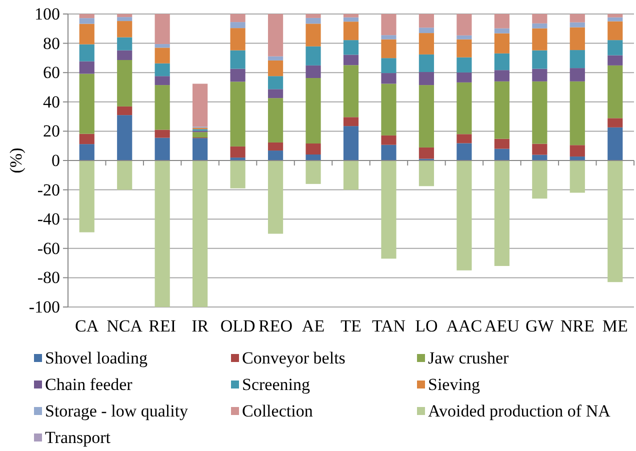 This screenshot has width=636, height=451. I want to click on legend-label: Avoided production of NA, so click(520, 411).